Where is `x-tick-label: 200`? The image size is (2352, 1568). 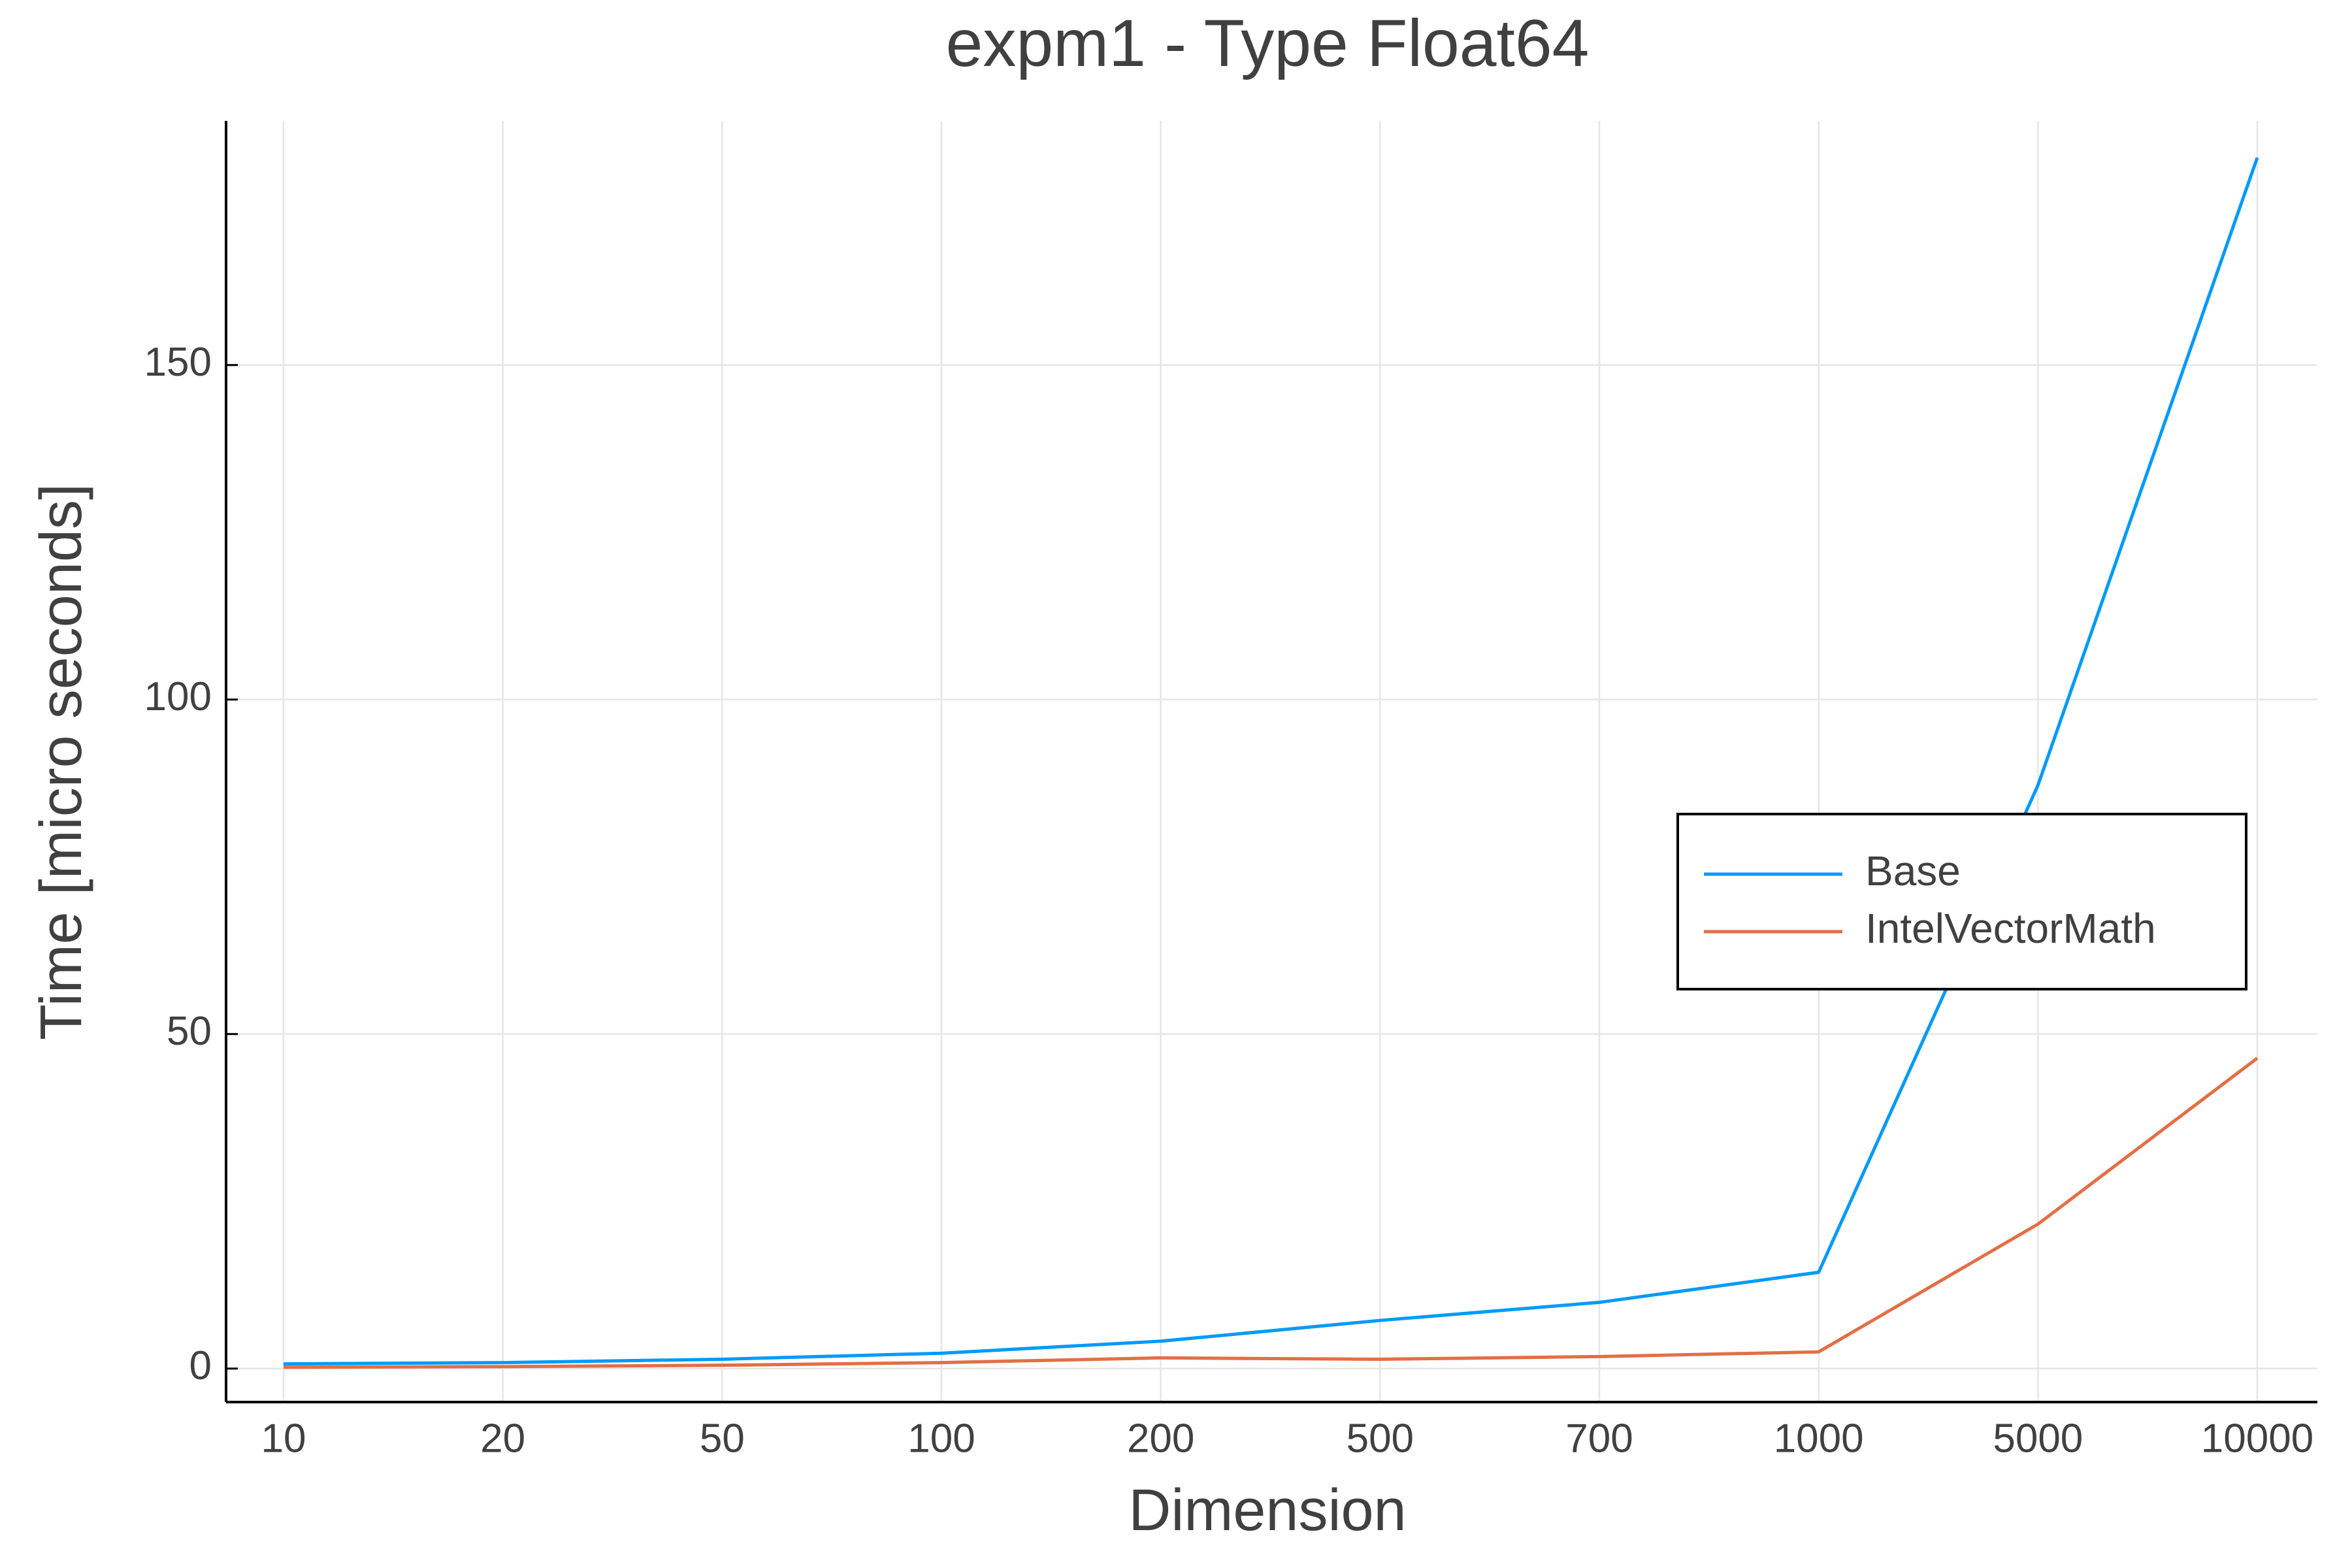 x-tick-label: 200 is located at coordinates (1160, 1438).